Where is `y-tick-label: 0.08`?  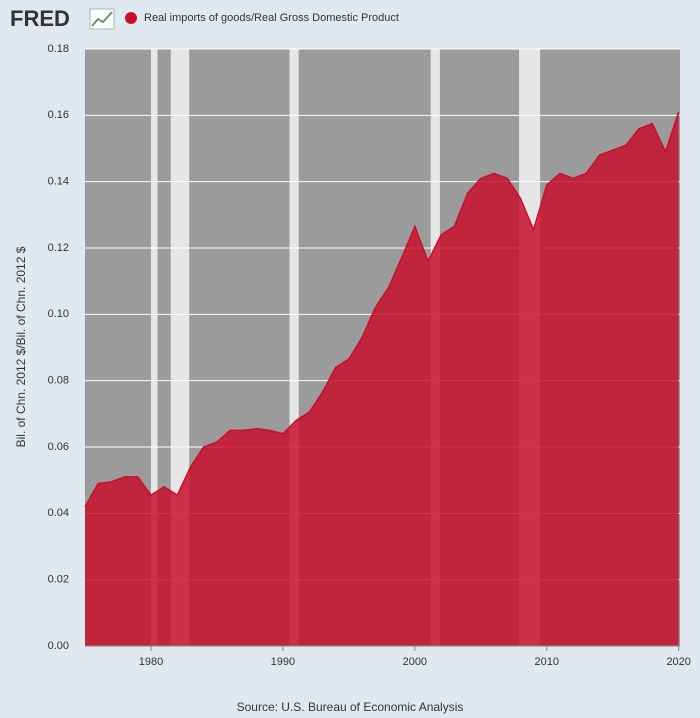
y-tick-label: 0.08 is located at coordinates (58, 381).